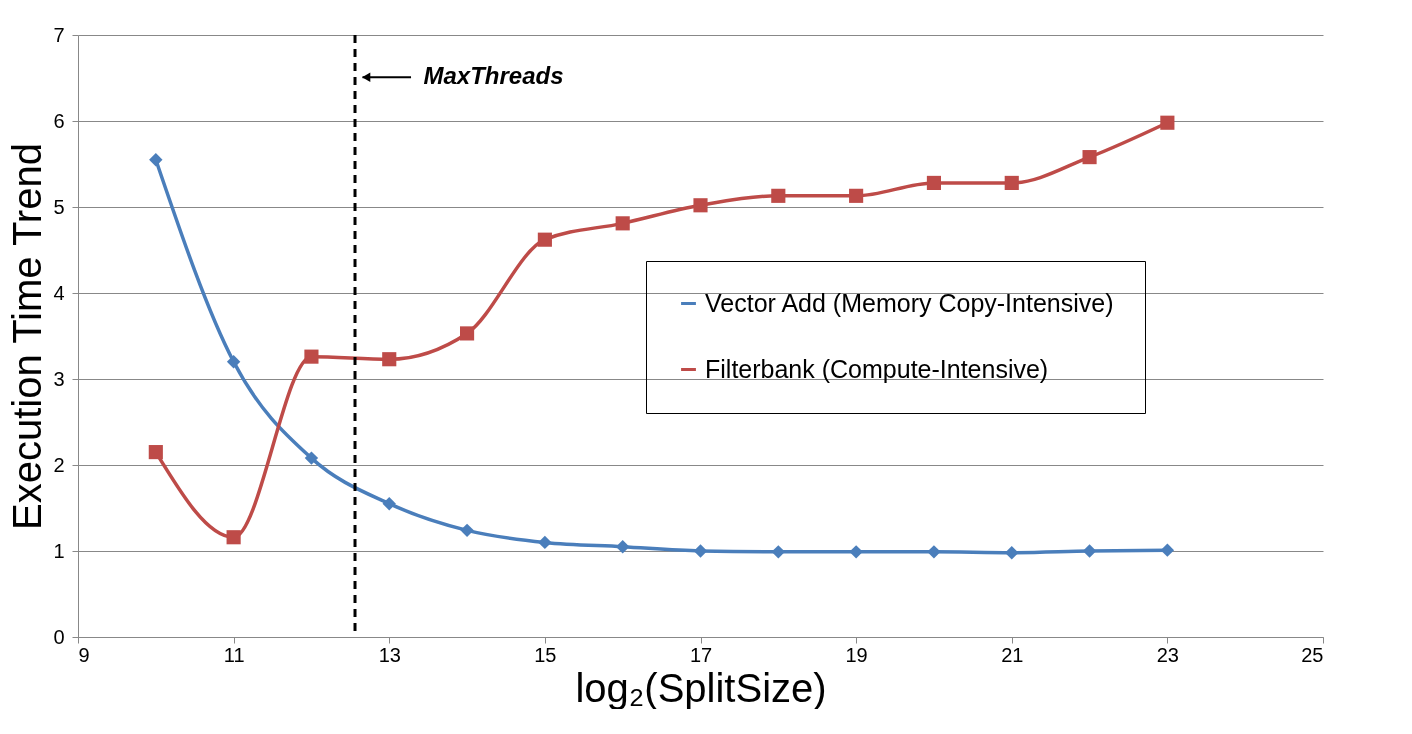 The height and width of the screenshot is (734, 1412). I want to click on y-tick-label: 5, so click(59, 206).